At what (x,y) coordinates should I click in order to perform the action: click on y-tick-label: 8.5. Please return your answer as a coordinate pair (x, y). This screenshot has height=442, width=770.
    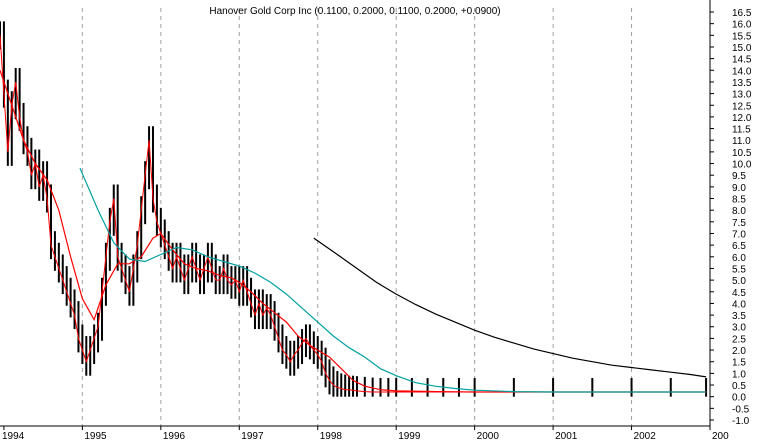
    Looking at the image, I should click on (739, 200).